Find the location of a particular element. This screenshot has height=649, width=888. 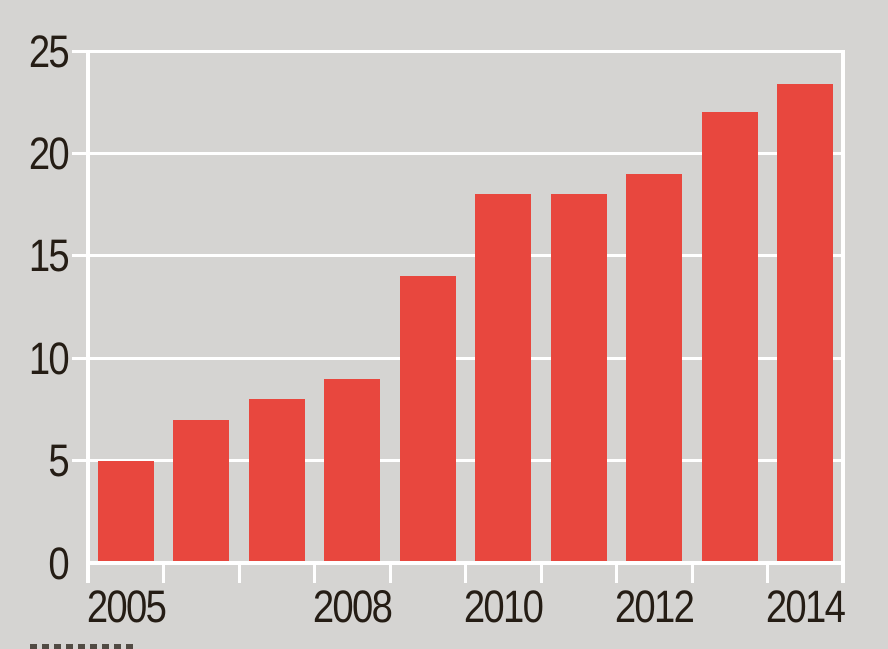

y-tick-label: 0 is located at coordinates (58, 563).